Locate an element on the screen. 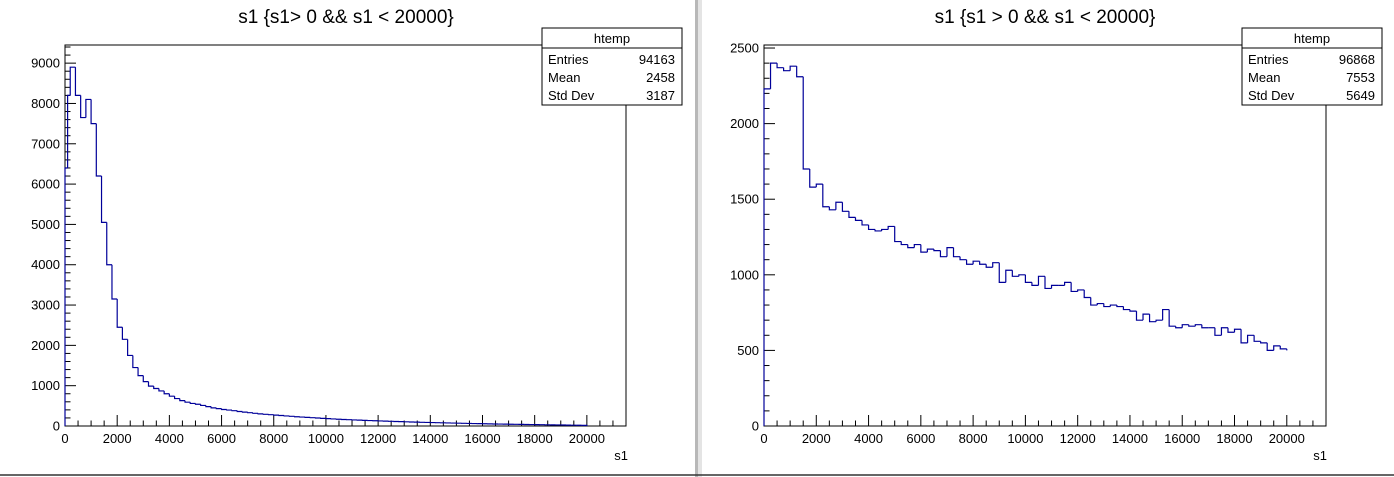 This screenshot has height=477, width=1394. stats-box-frame is located at coordinates (1312, 66).